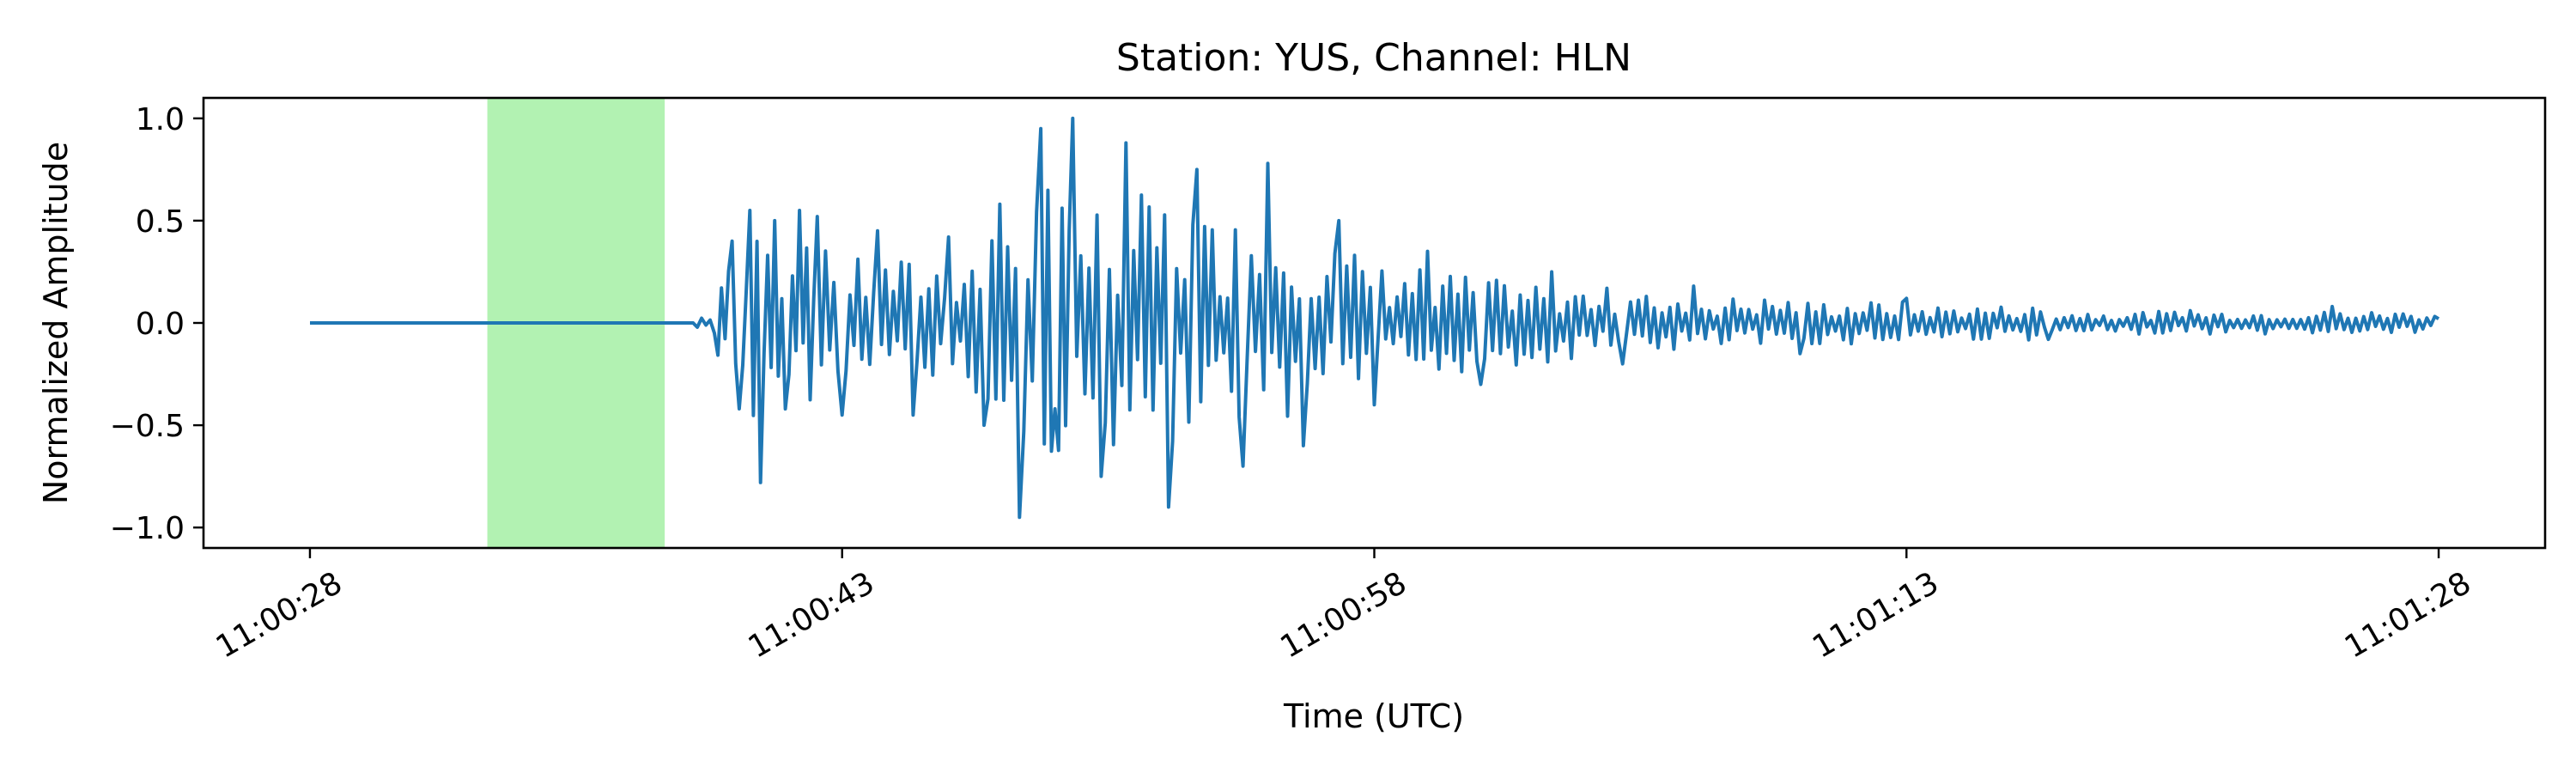  Describe the element at coordinates (160, 119) in the screenshot. I see `y-tick-label: 1.0` at that location.